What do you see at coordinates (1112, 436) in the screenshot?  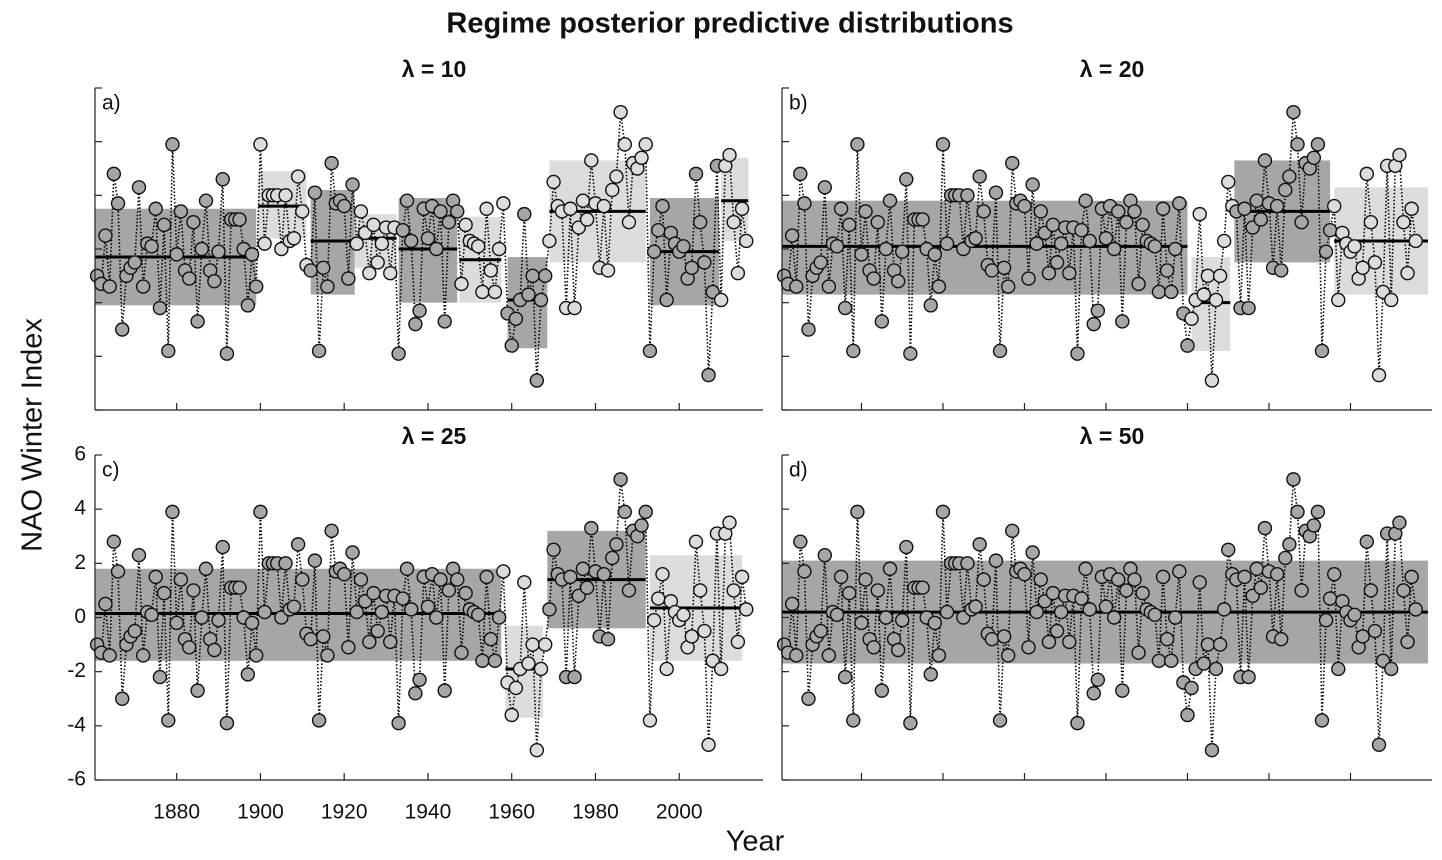 I see `panel-title: λ = 50` at bounding box center [1112, 436].